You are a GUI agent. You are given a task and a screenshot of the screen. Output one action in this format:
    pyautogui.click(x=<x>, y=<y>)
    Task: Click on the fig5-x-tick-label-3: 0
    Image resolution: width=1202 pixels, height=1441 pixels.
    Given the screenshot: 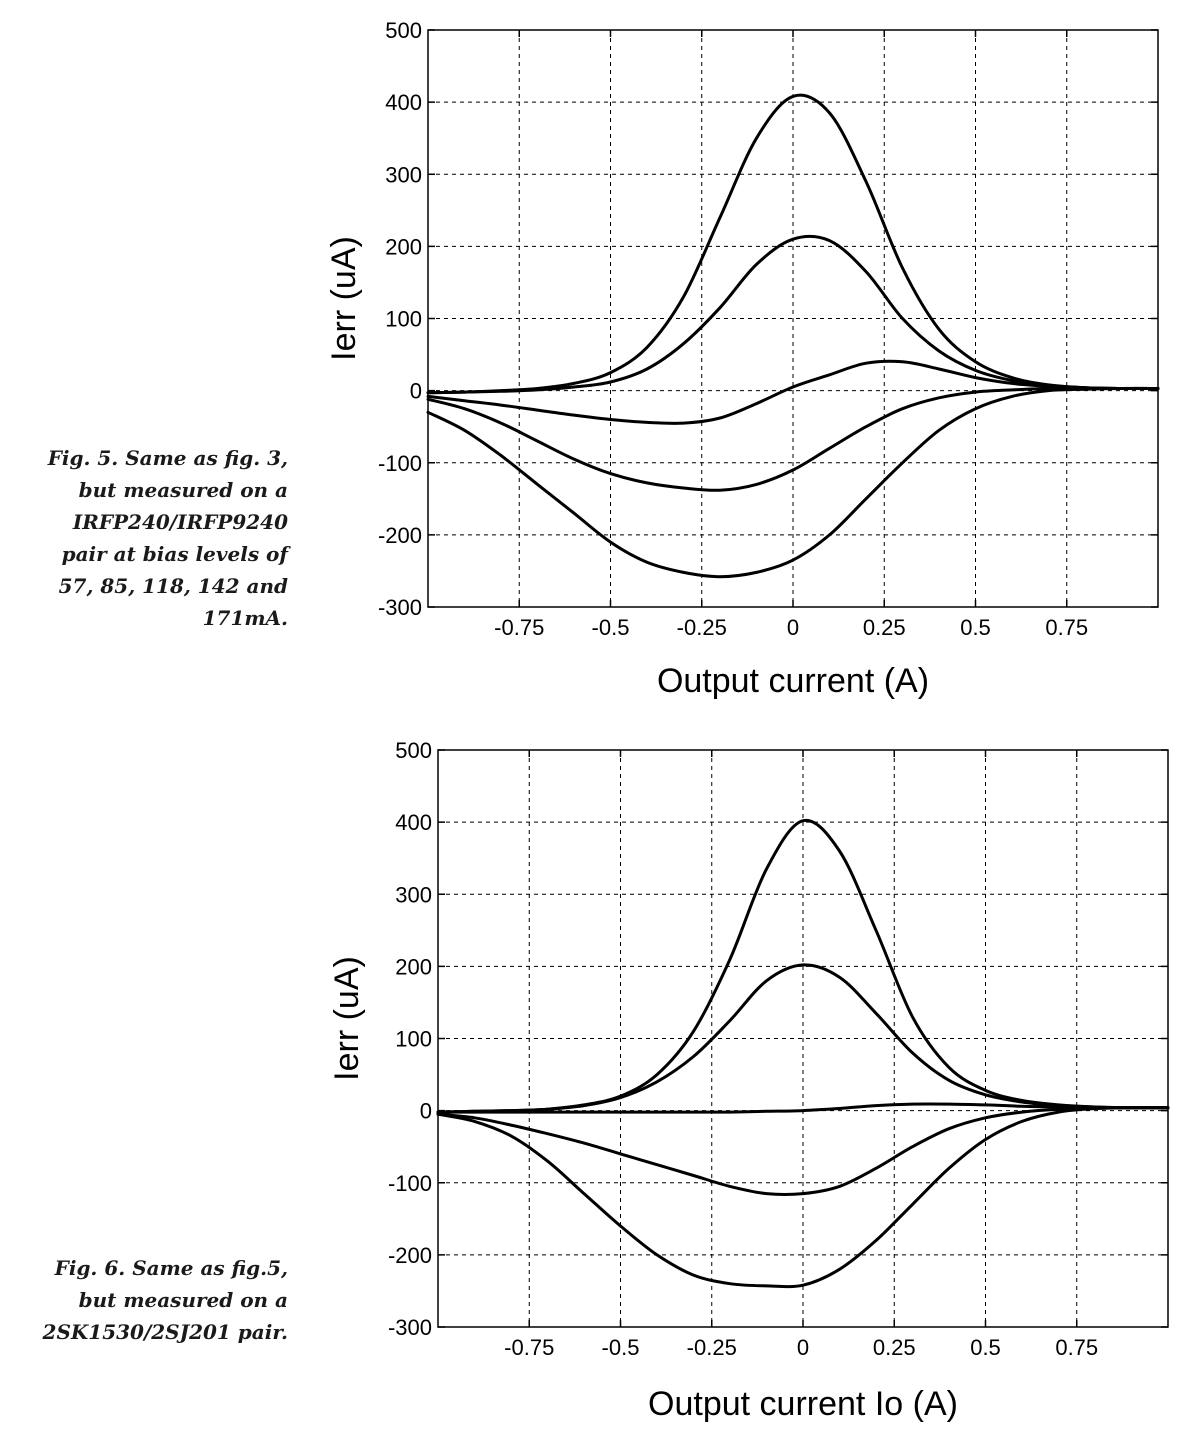 What is the action you would take?
    pyautogui.click(x=793, y=627)
    